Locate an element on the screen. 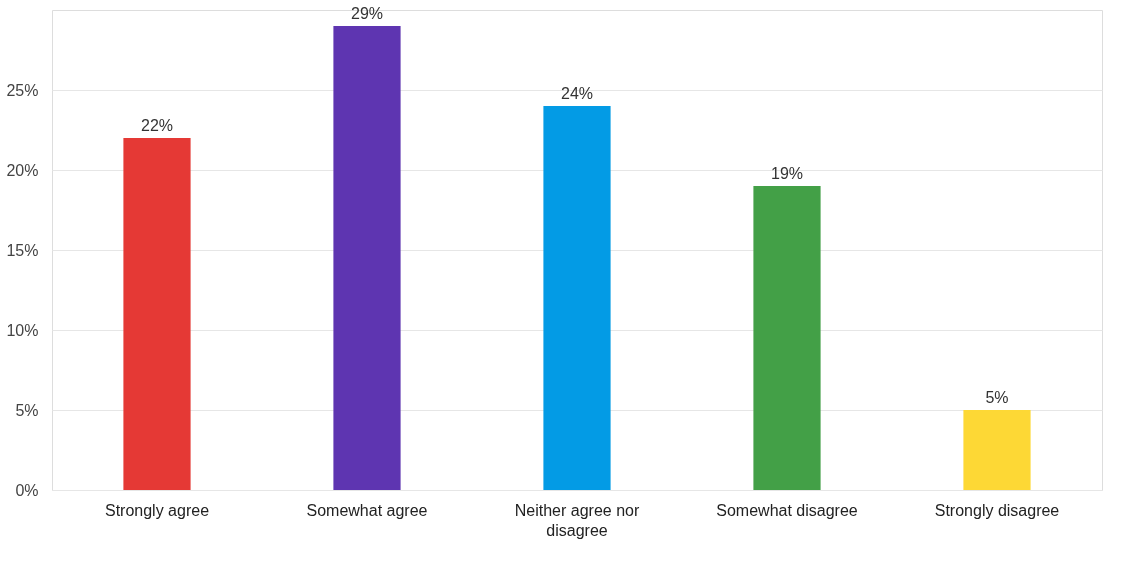 This screenshot has width=1148, height=569. y-tick-label: 10% is located at coordinates (22, 330).